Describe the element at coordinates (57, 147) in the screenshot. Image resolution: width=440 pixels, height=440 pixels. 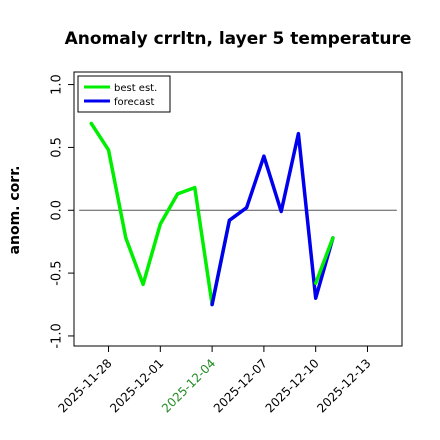
I see `y-tick-label: 0.5` at that location.